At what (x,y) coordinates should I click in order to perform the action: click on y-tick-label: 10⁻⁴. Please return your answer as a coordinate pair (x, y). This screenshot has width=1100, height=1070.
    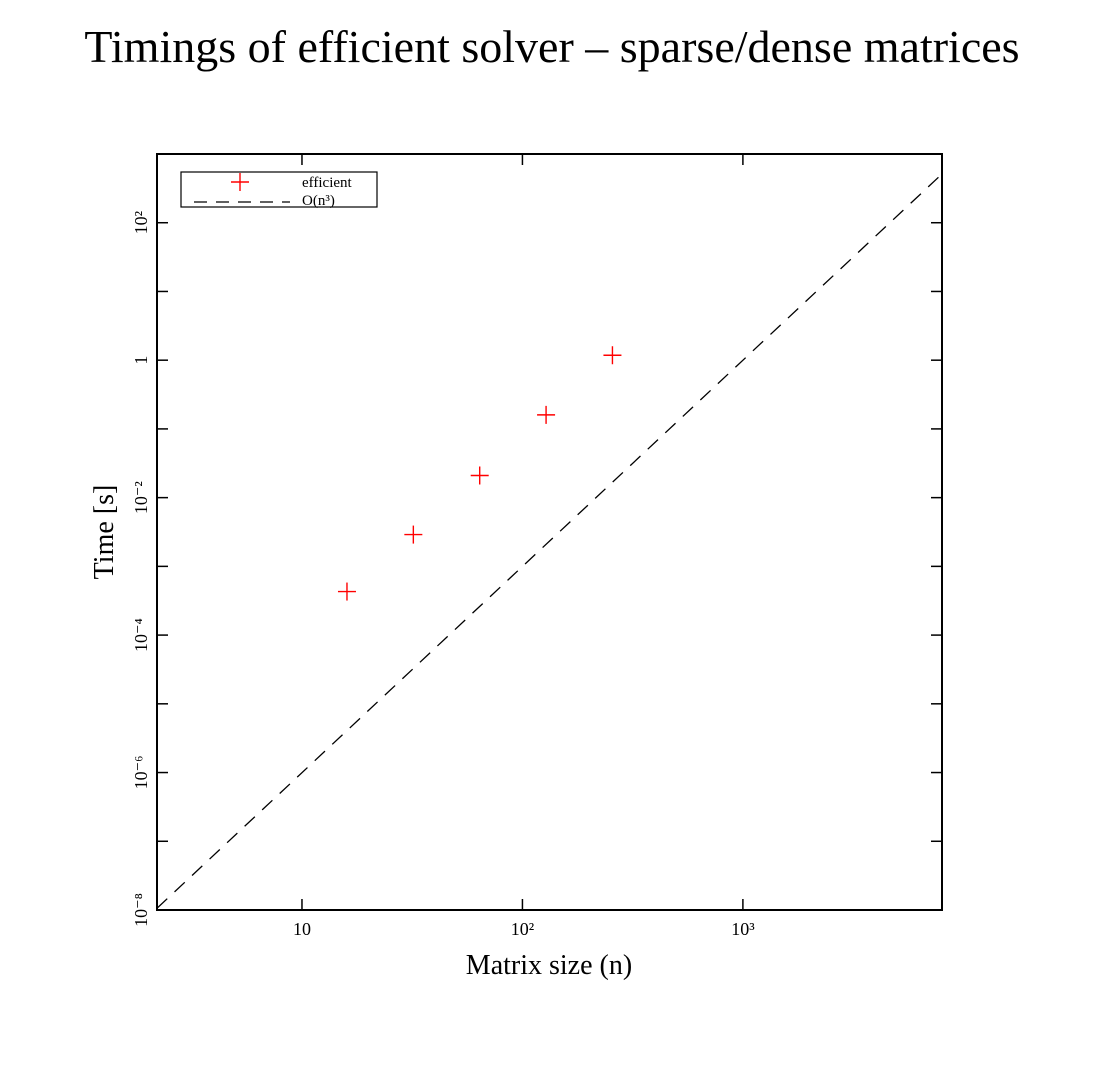
    Looking at the image, I should click on (141, 635).